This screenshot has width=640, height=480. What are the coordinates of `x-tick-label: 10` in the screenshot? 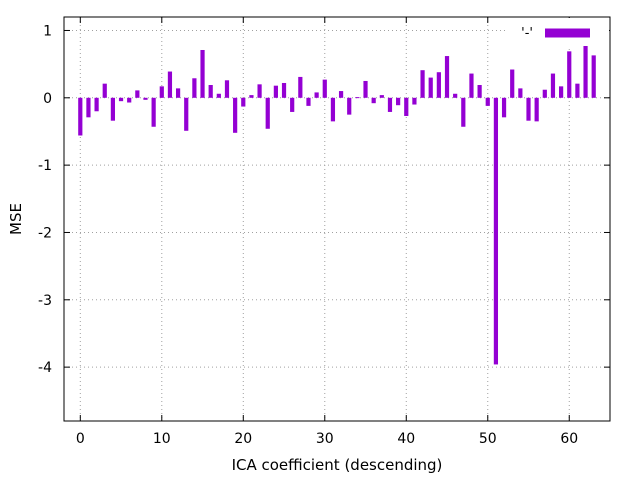 It's located at (162, 439).